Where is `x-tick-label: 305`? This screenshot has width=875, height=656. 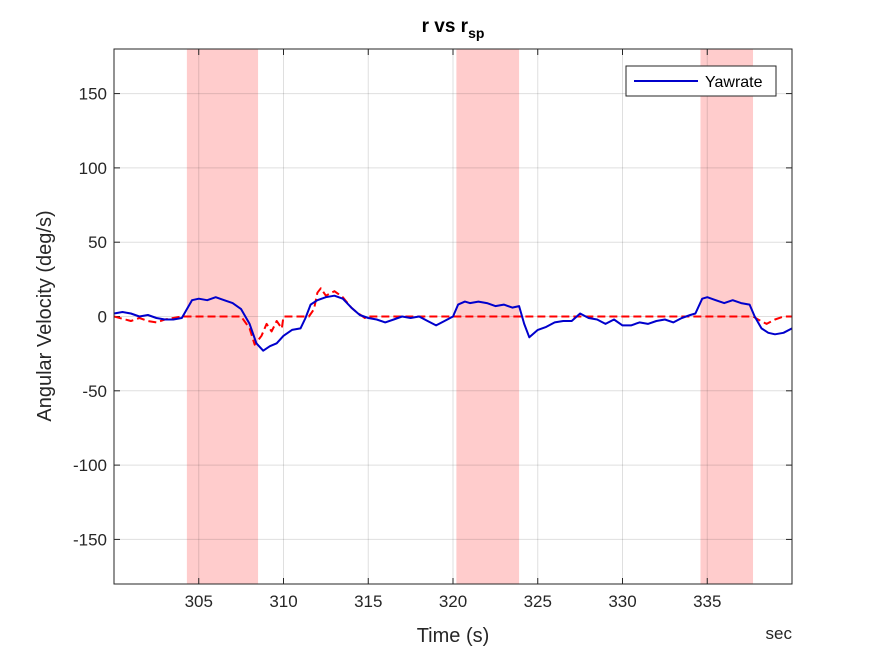 x-tick-label: 305 is located at coordinates (199, 601).